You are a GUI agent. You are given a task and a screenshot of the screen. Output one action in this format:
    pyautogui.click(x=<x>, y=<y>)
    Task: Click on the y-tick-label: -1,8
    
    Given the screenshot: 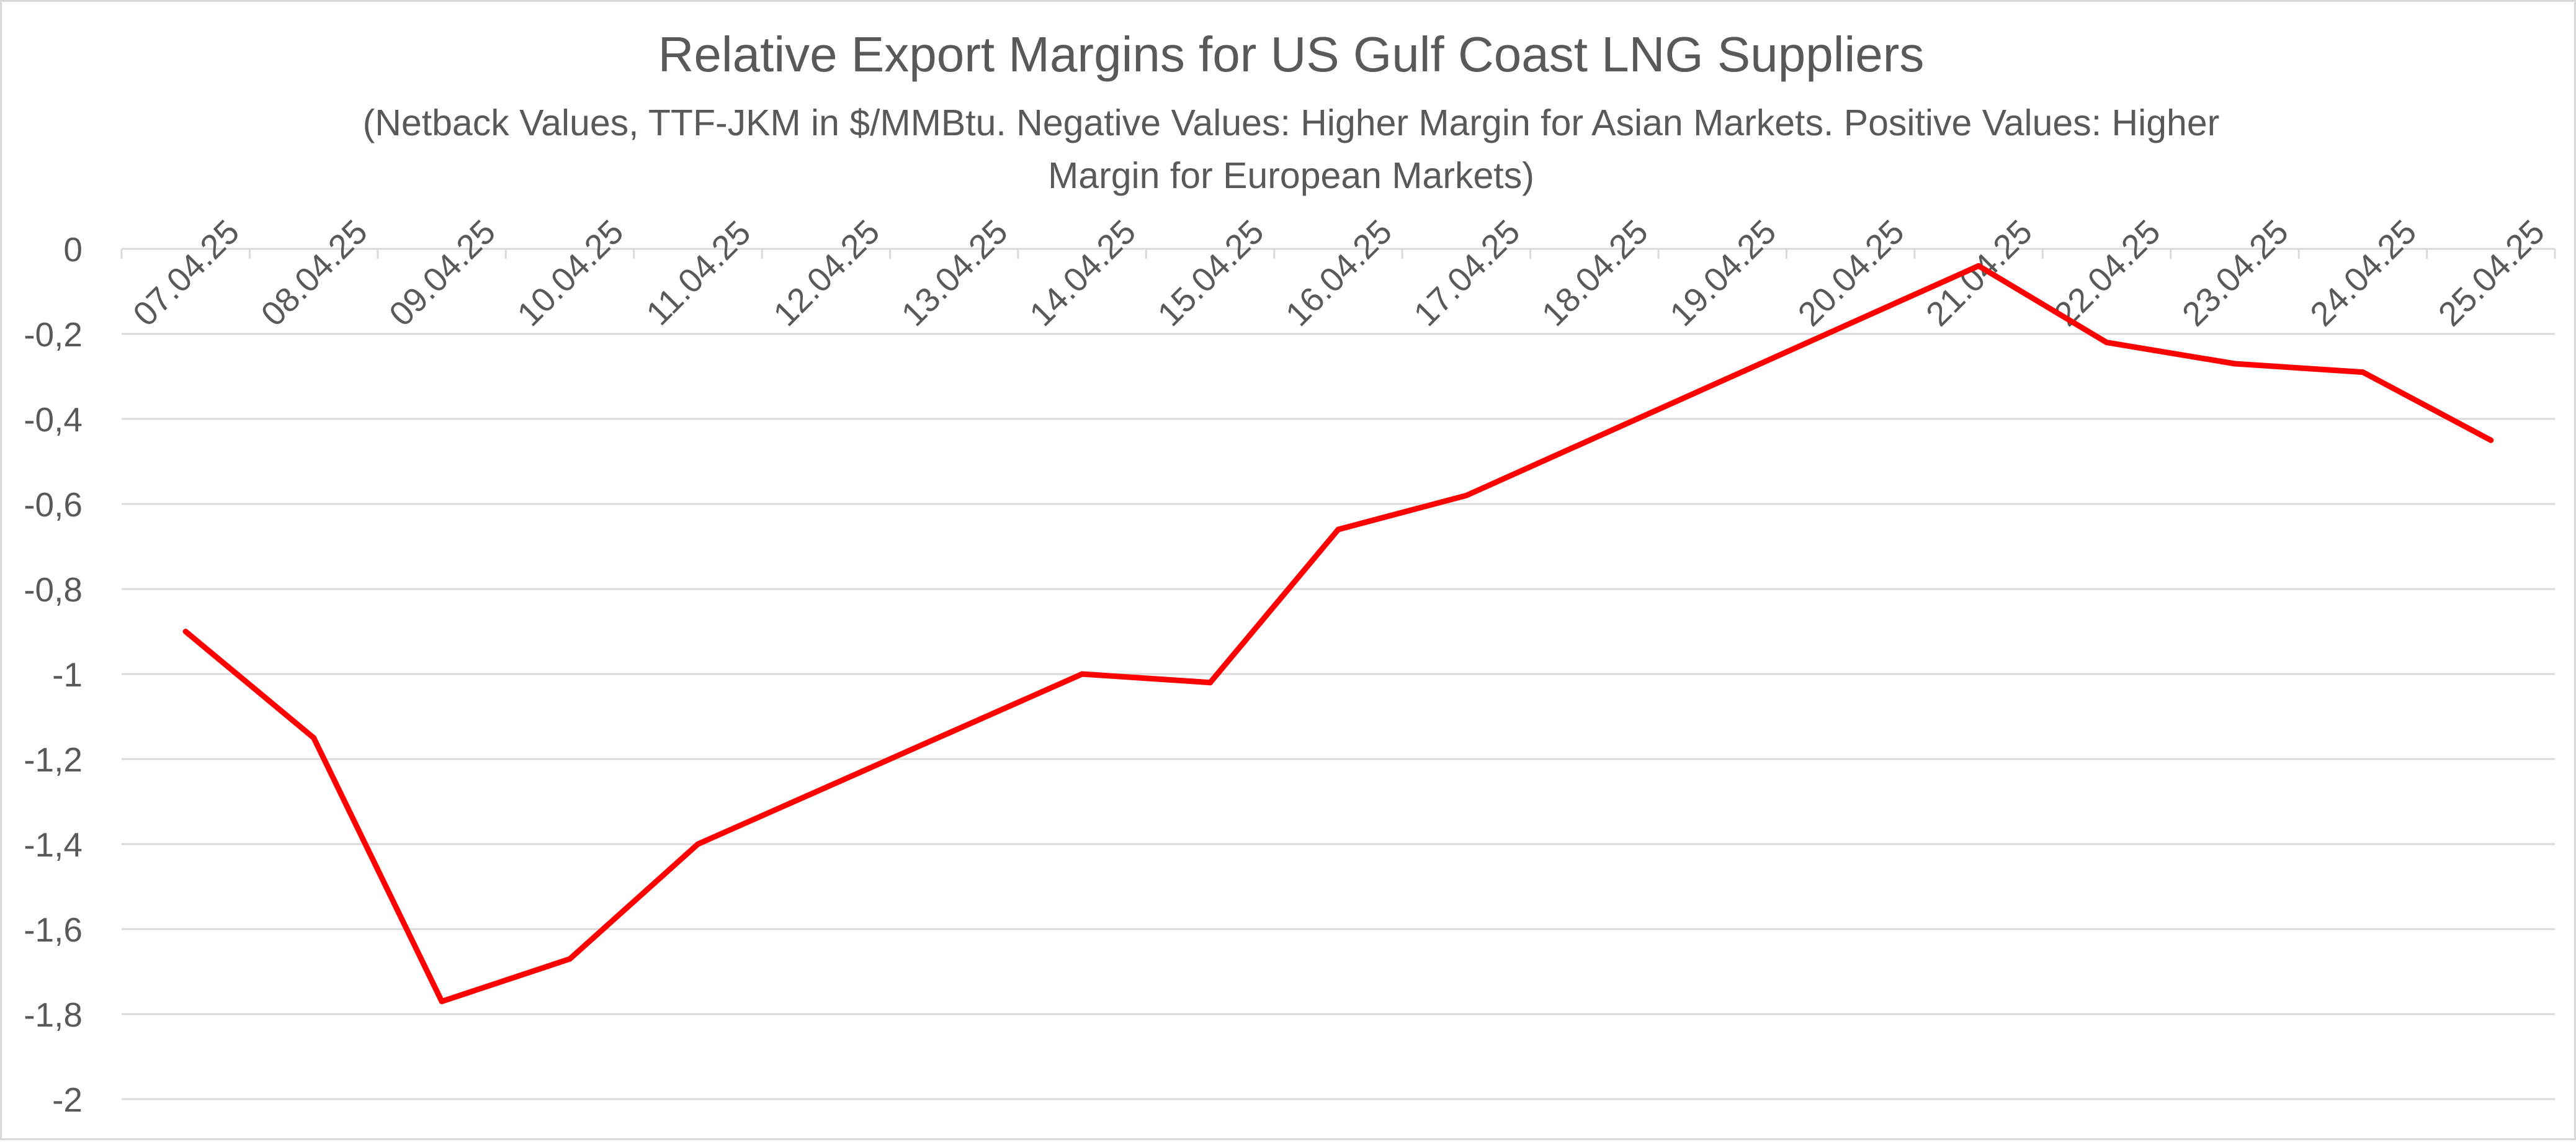 What is the action you would take?
    pyautogui.click(x=53, y=1015)
    